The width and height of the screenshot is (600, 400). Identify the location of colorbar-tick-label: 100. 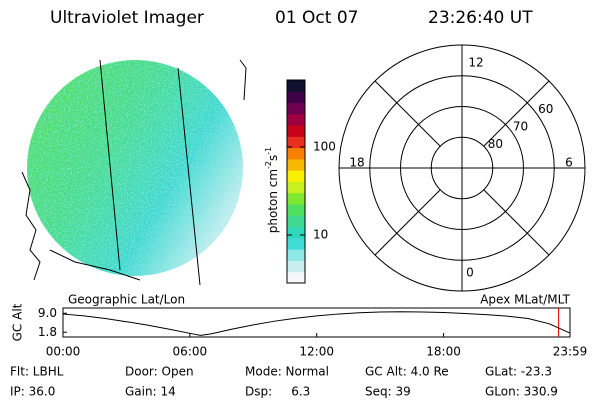
(324, 146).